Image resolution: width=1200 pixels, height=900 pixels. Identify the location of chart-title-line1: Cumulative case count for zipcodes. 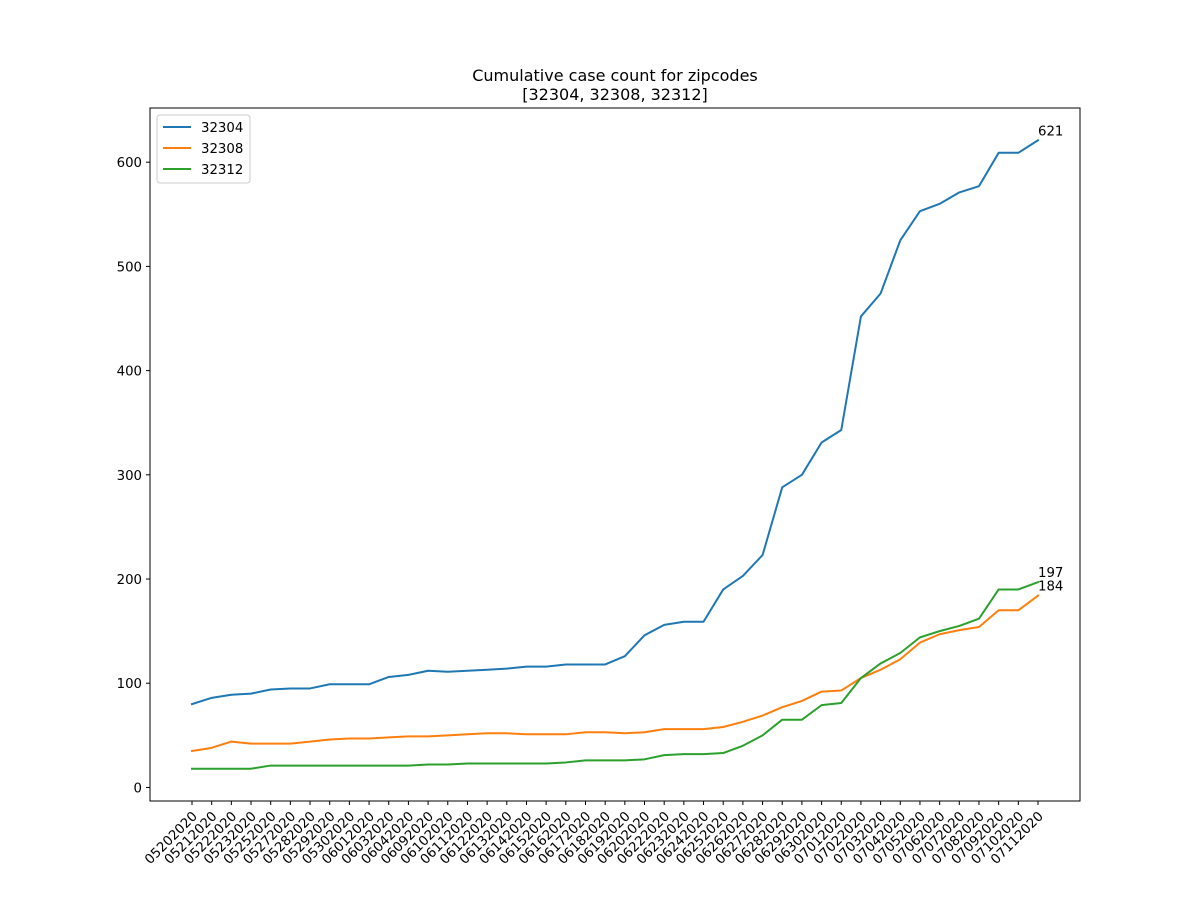
(615, 75).